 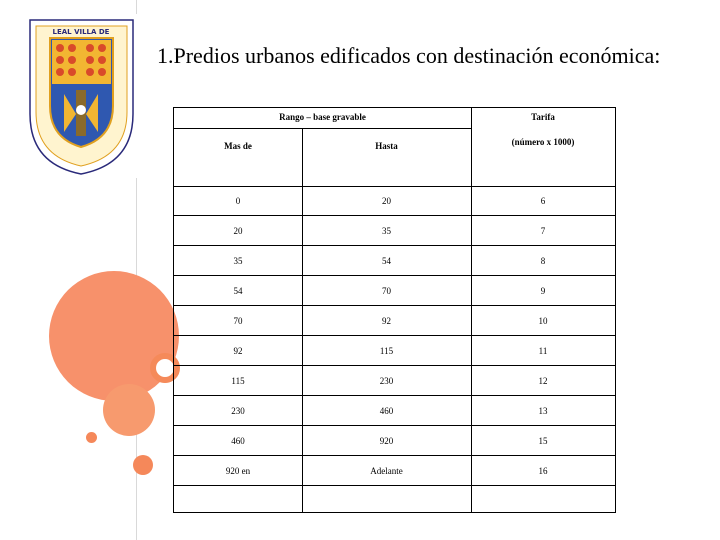 I want to click on cell-mas-de: 35, so click(x=238, y=261).